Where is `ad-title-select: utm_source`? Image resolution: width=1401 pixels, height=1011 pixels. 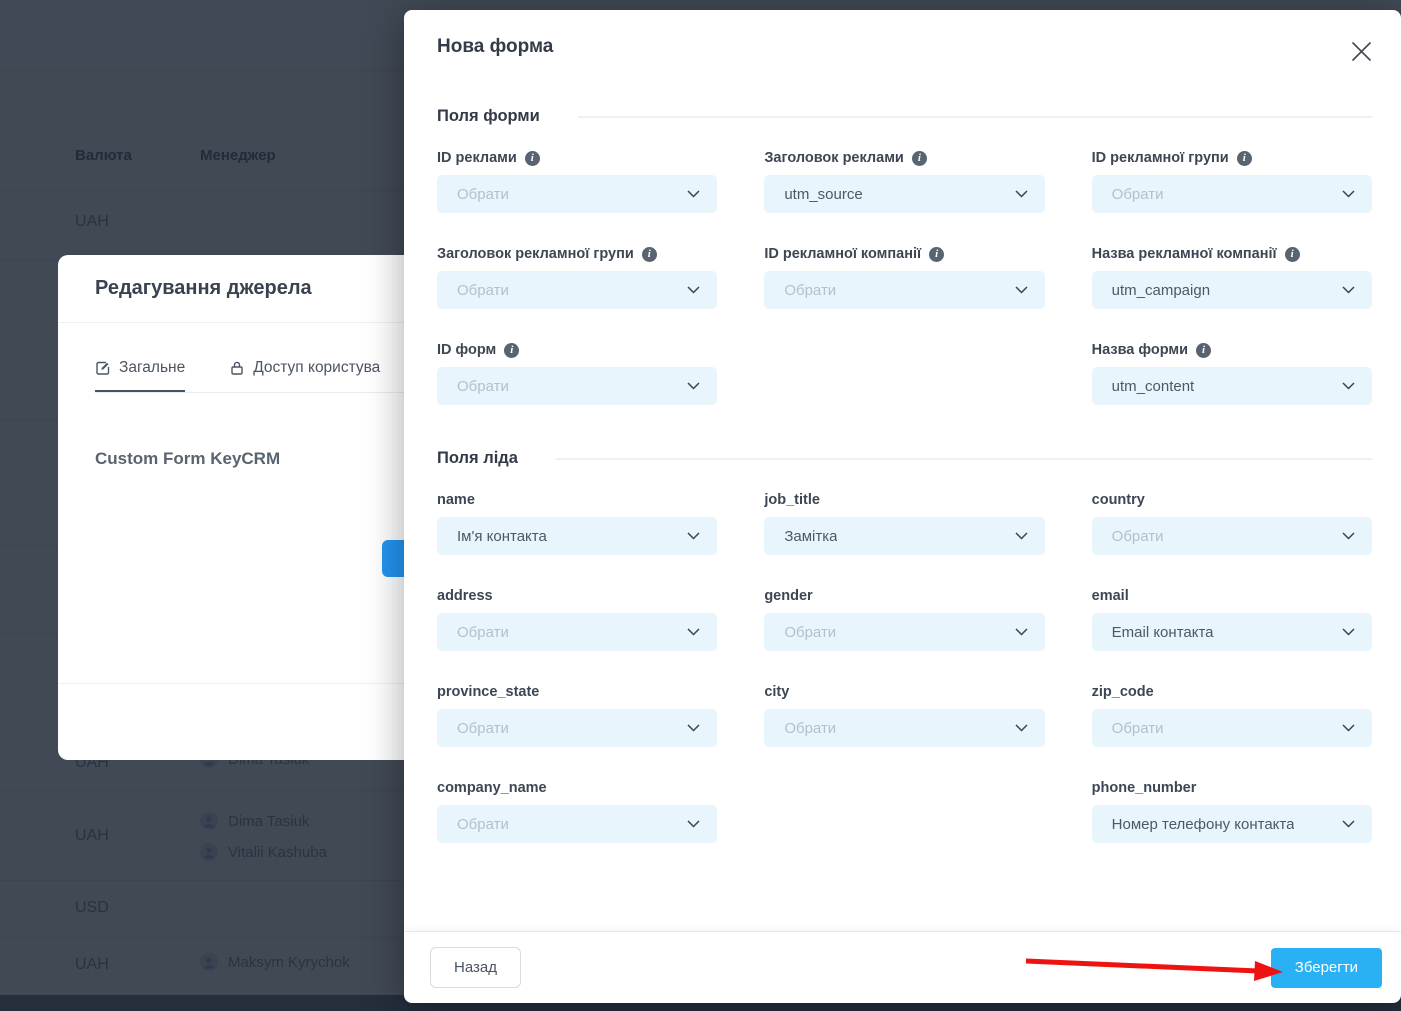 ad-title-select: utm_source is located at coordinates (904, 194).